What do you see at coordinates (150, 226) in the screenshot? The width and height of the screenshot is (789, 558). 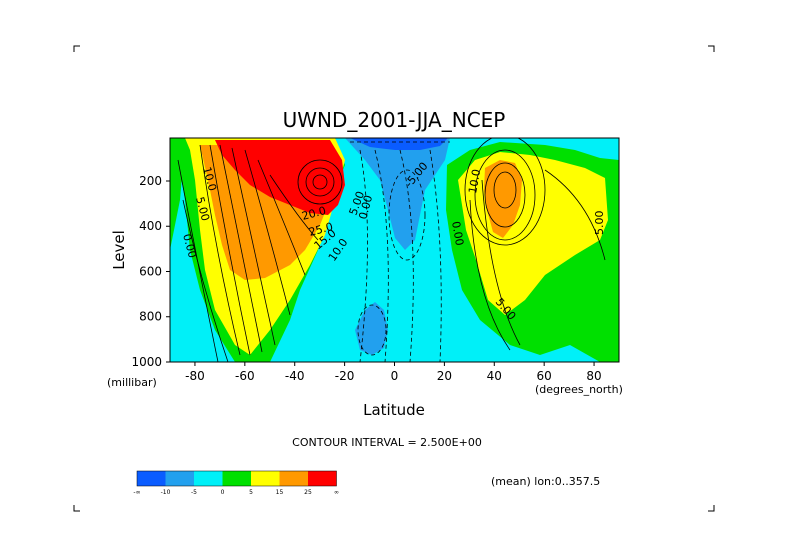 I see `y-tick-label: 400` at bounding box center [150, 226].